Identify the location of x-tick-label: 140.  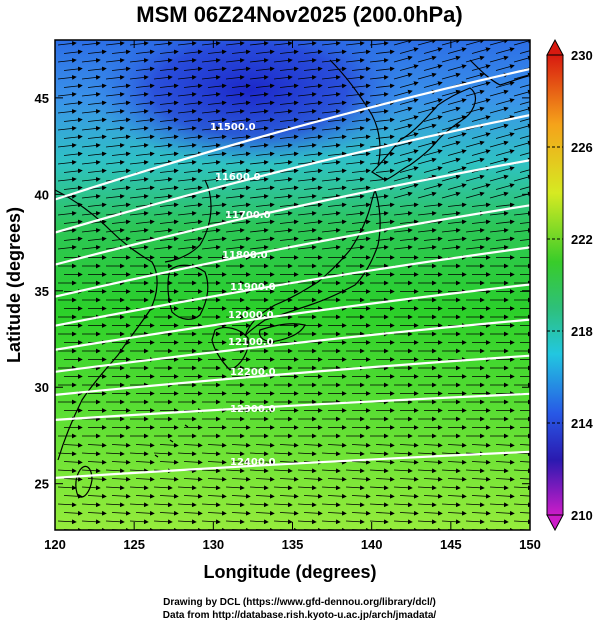
(372, 544).